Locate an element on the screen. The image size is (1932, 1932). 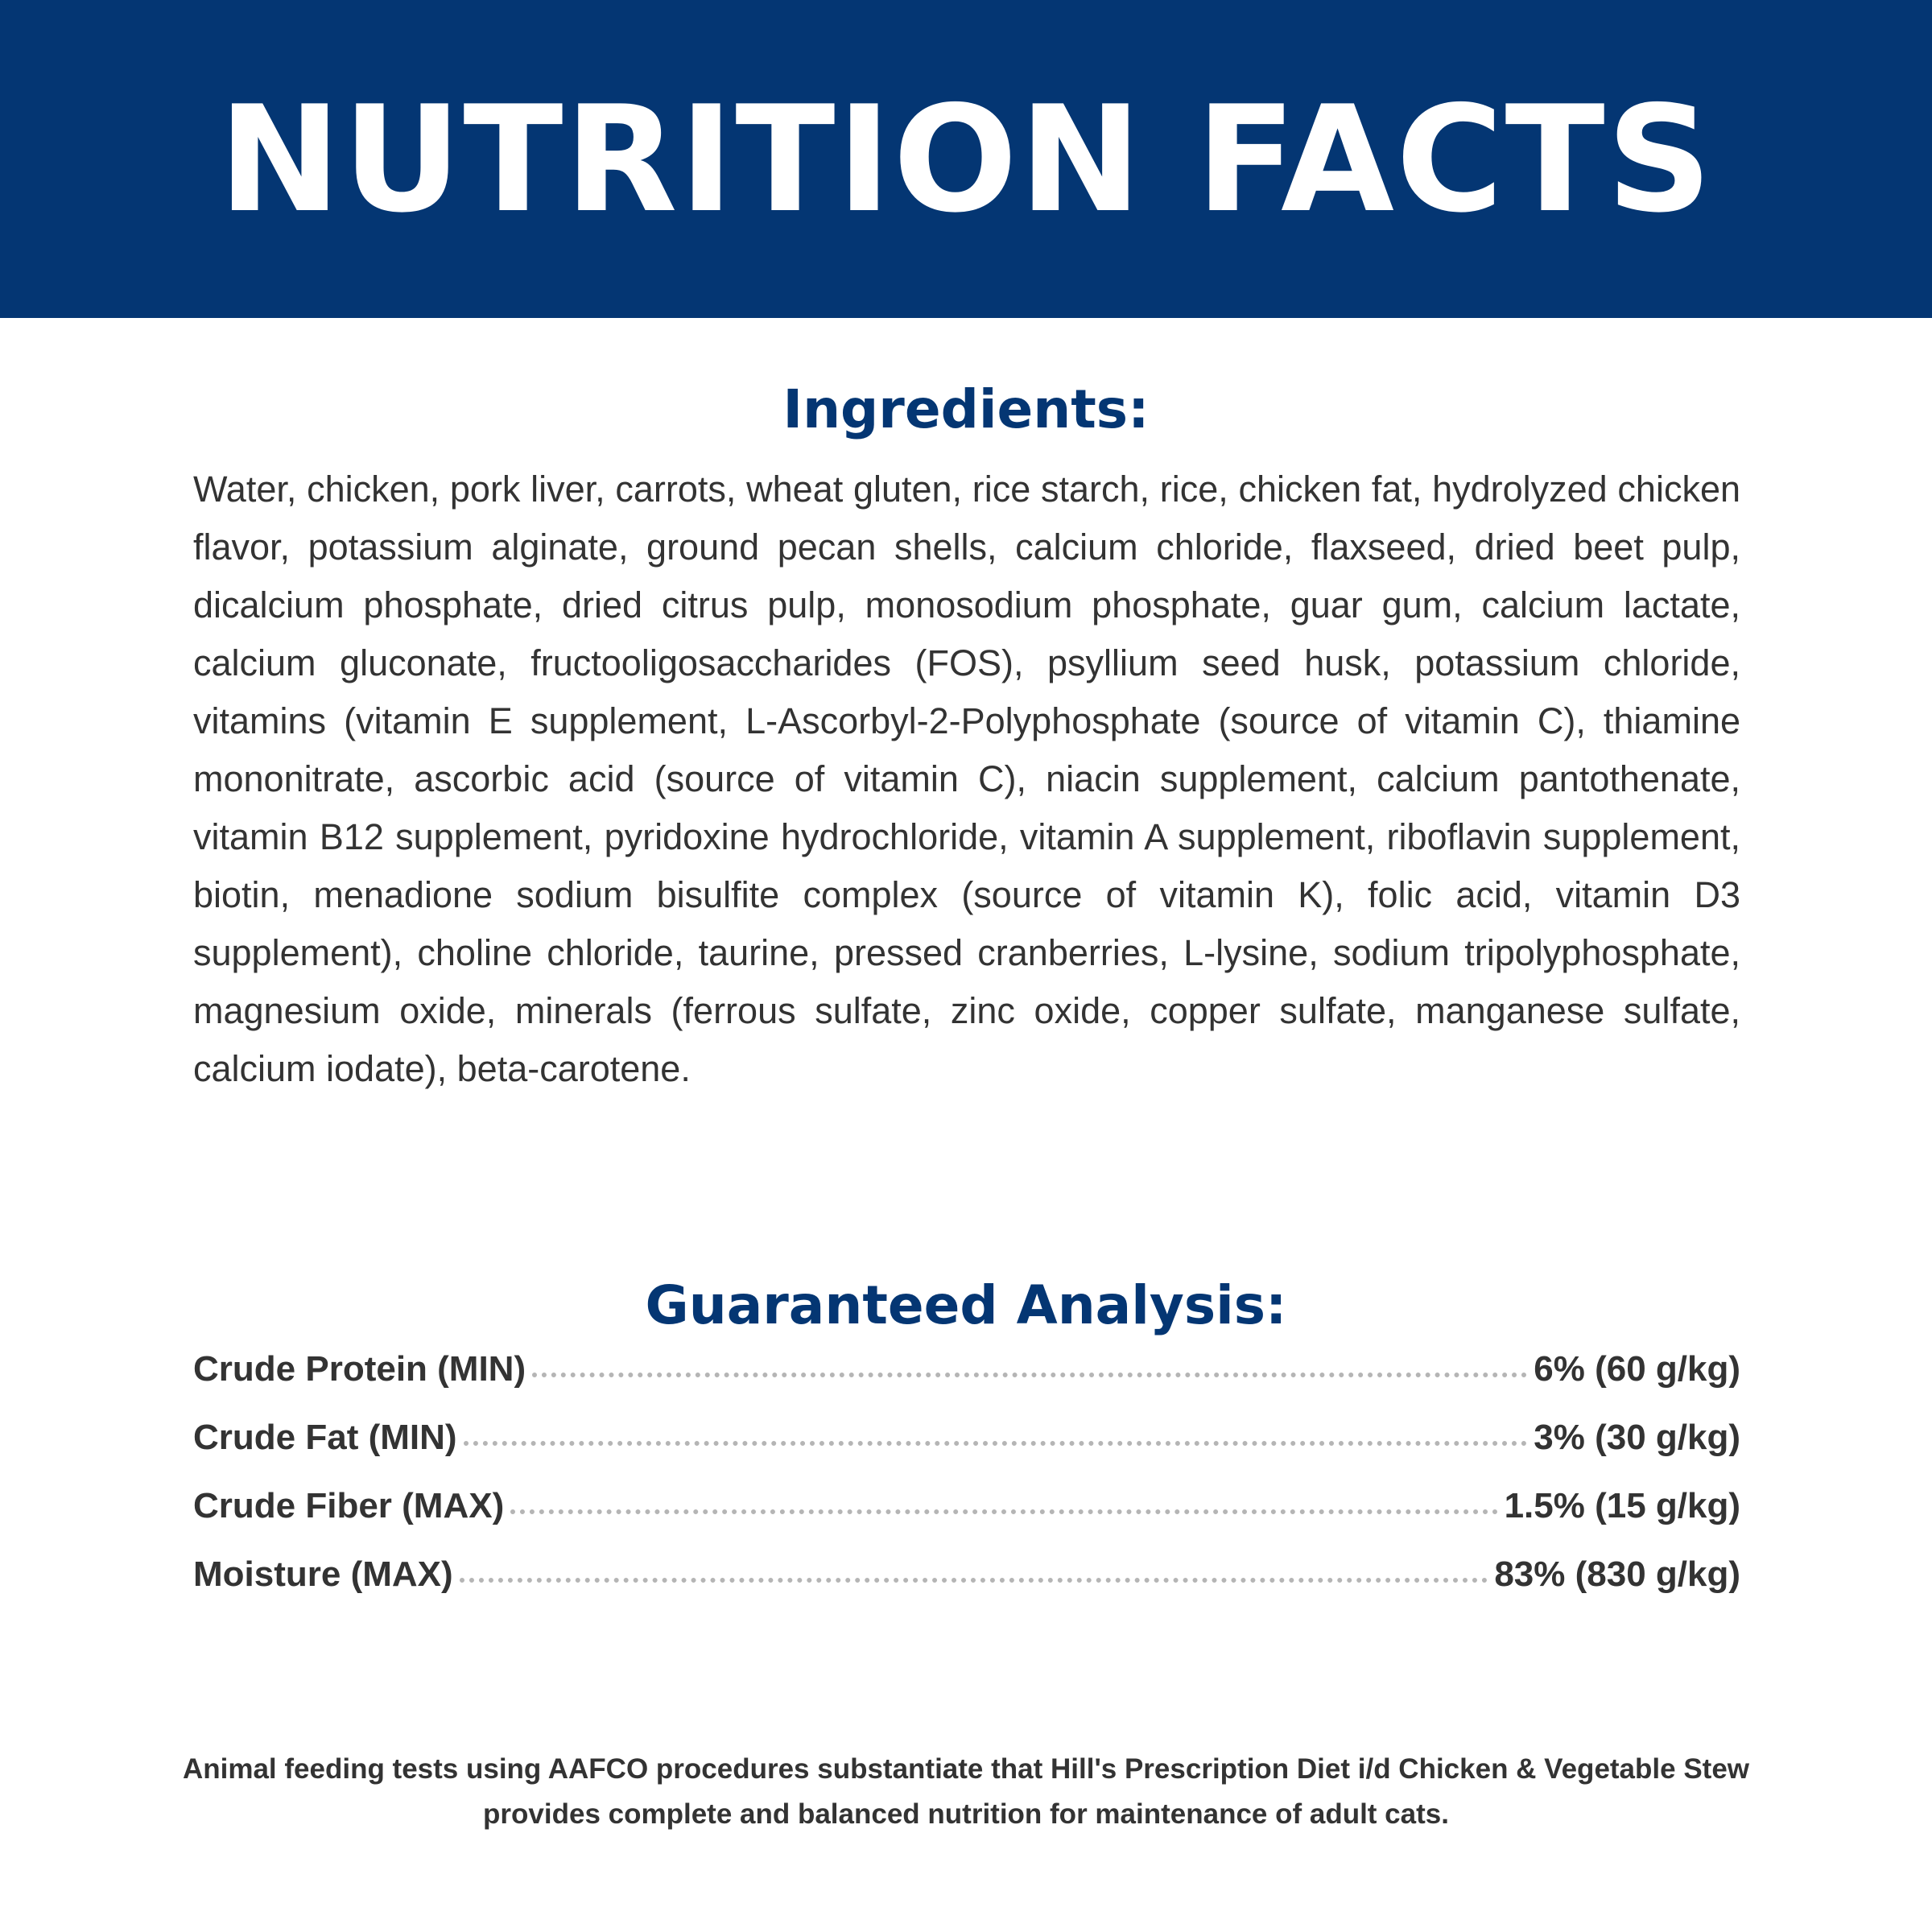
analysis-label: Moisture (MAX) is located at coordinates (323, 1574).